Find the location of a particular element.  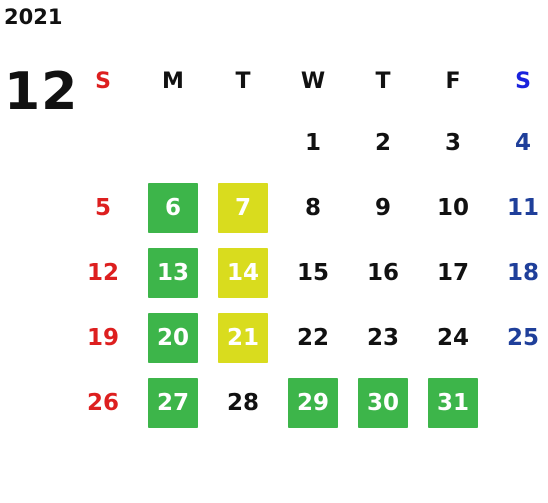

calendar-day-number: 30 is located at coordinates (383, 402).